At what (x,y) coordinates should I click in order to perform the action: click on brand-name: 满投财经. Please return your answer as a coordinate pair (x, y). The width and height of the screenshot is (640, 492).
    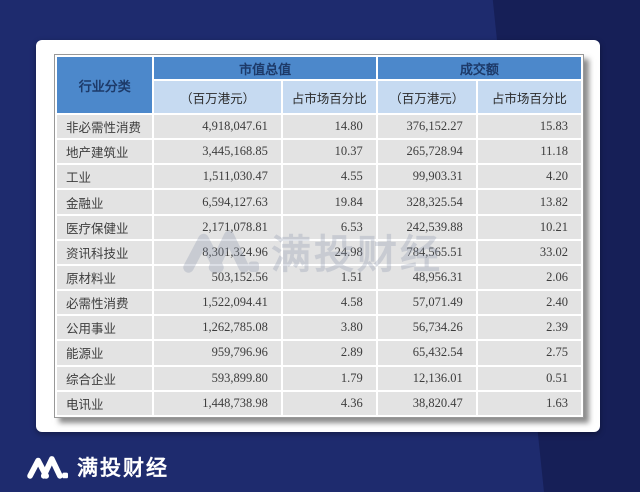
    Looking at the image, I should click on (123, 468).